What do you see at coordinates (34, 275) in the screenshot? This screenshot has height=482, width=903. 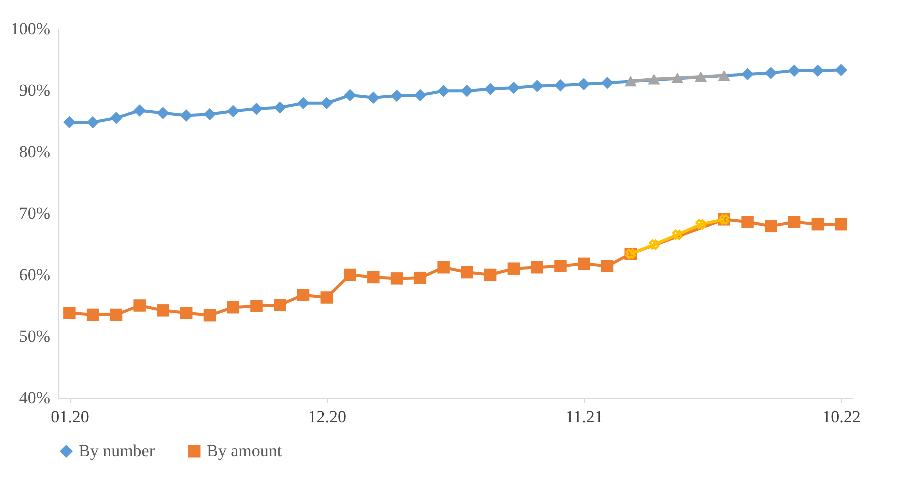 I see `y-tick-label: 60%` at bounding box center [34, 275].